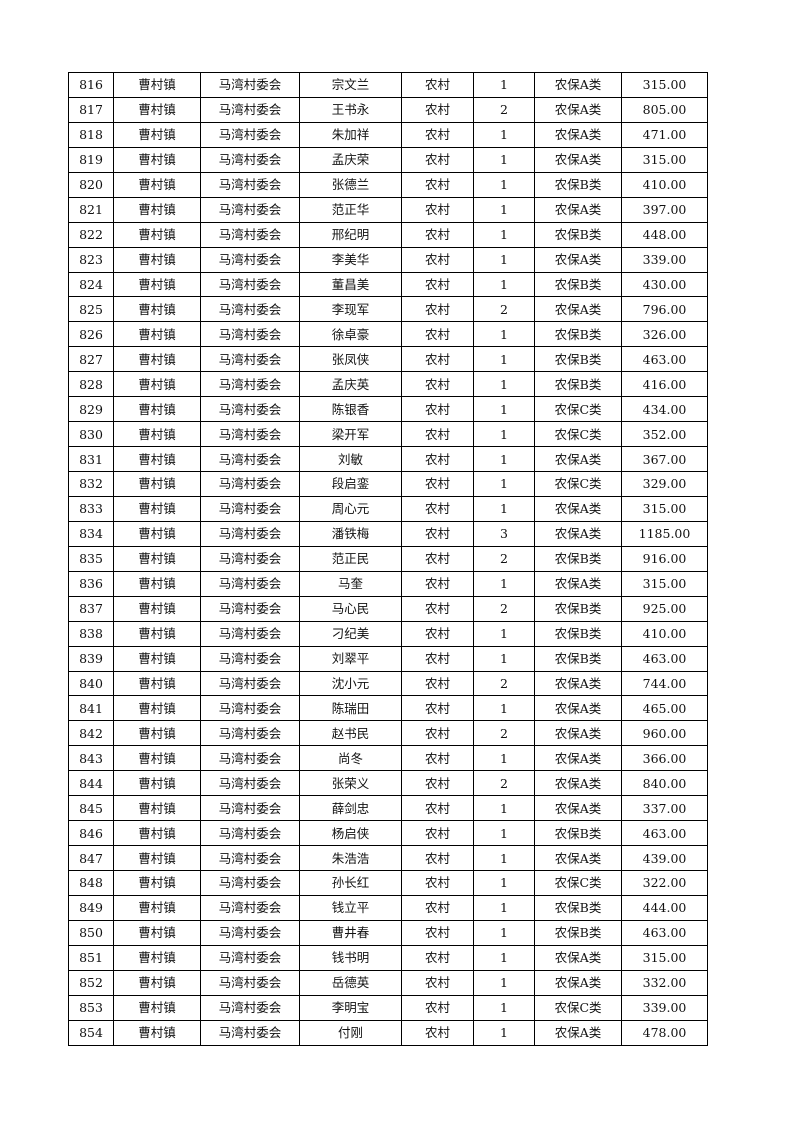 The width and height of the screenshot is (793, 1122). I want to click on table-row: 846 曹村镇 马湾村委会 杨启侠 农村 1 农保B类 463.00, so click(388, 833).